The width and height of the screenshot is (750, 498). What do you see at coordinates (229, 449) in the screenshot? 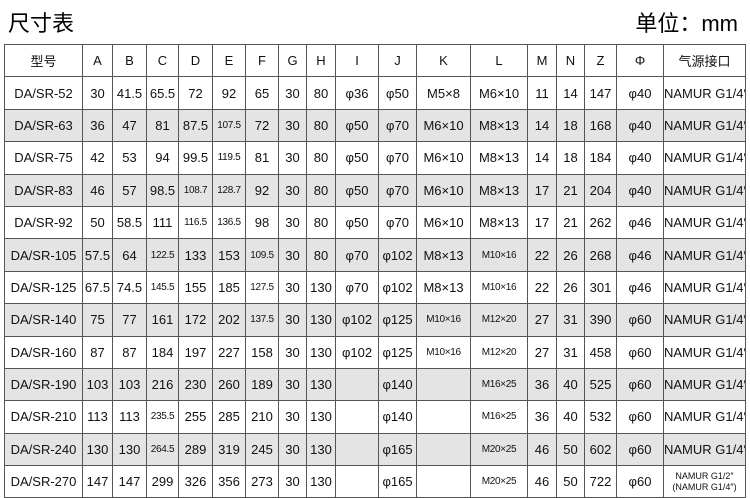
I see `table-cell: 319` at bounding box center [229, 449].